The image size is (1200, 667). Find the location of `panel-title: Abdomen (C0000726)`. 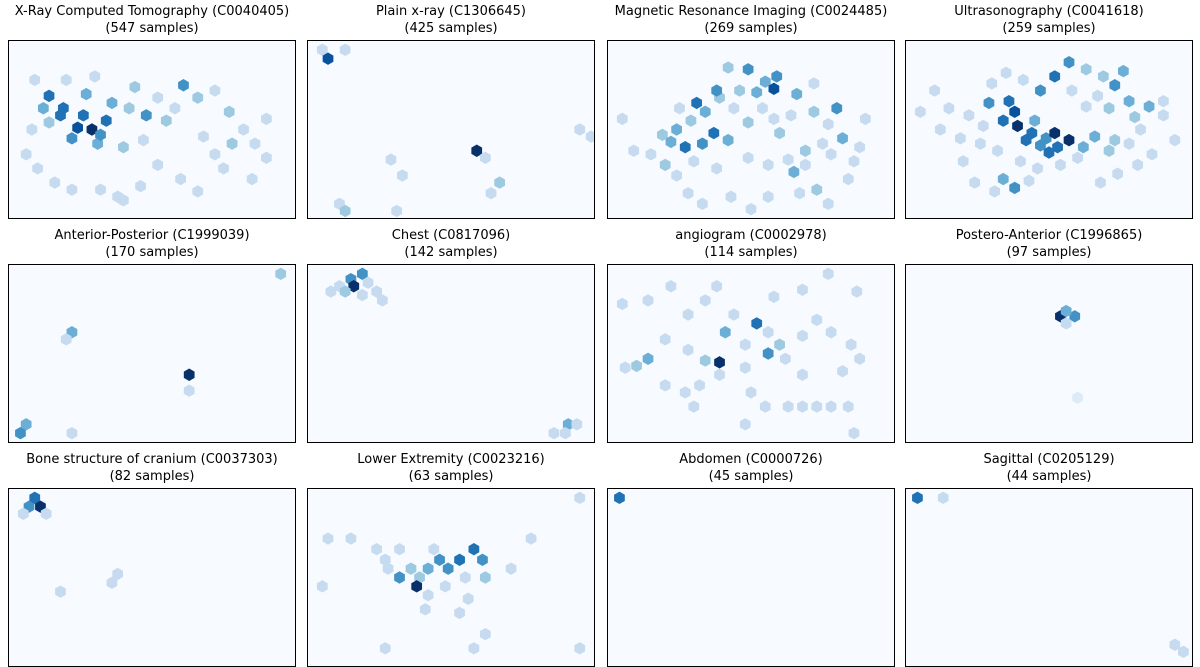

panel-title: Abdomen (C0000726) is located at coordinates (751, 459).